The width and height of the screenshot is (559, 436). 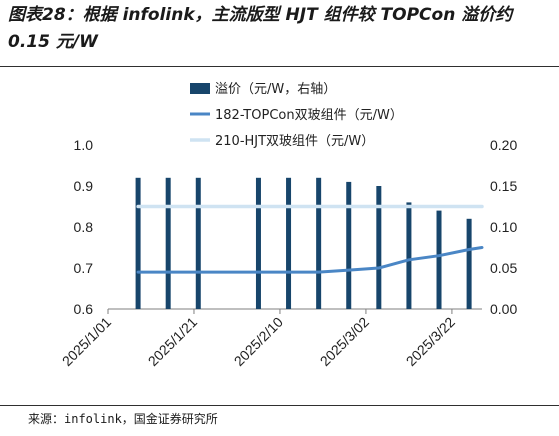 What do you see at coordinates (503, 268) in the screenshot?
I see `y-right-tick-label: 0.05` at bounding box center [503, 268].